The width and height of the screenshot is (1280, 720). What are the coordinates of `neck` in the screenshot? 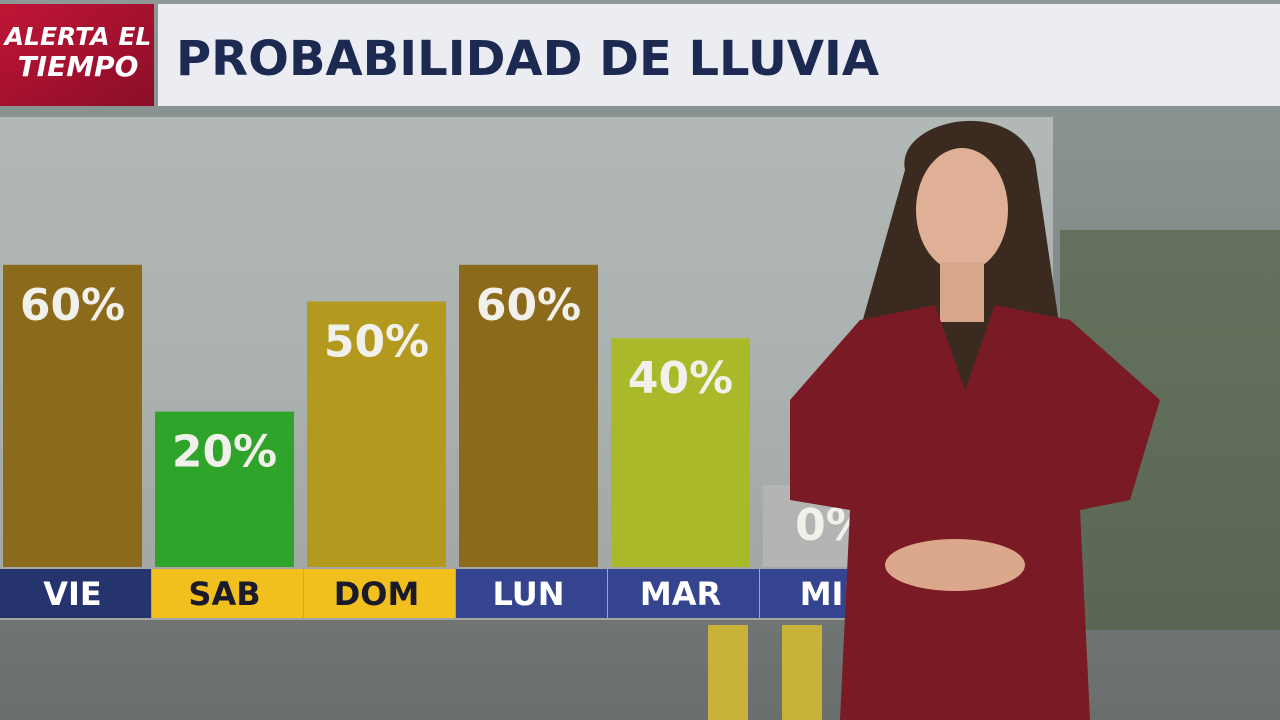 It's located at (962, 292).